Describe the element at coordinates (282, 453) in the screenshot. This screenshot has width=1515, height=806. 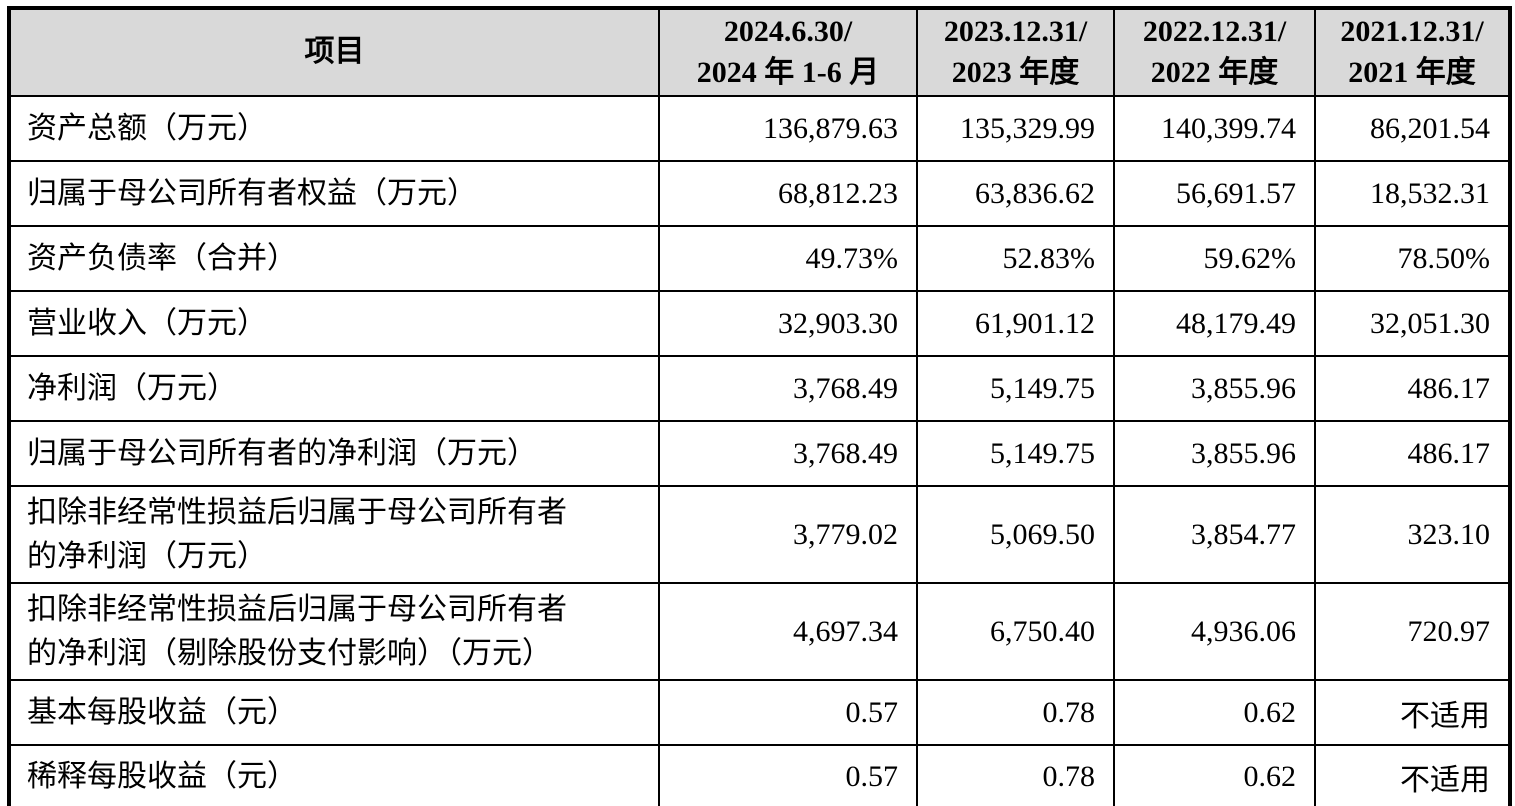
I see `row-label-text: 归属于母公司所有者的净利润（万元）` at that location.